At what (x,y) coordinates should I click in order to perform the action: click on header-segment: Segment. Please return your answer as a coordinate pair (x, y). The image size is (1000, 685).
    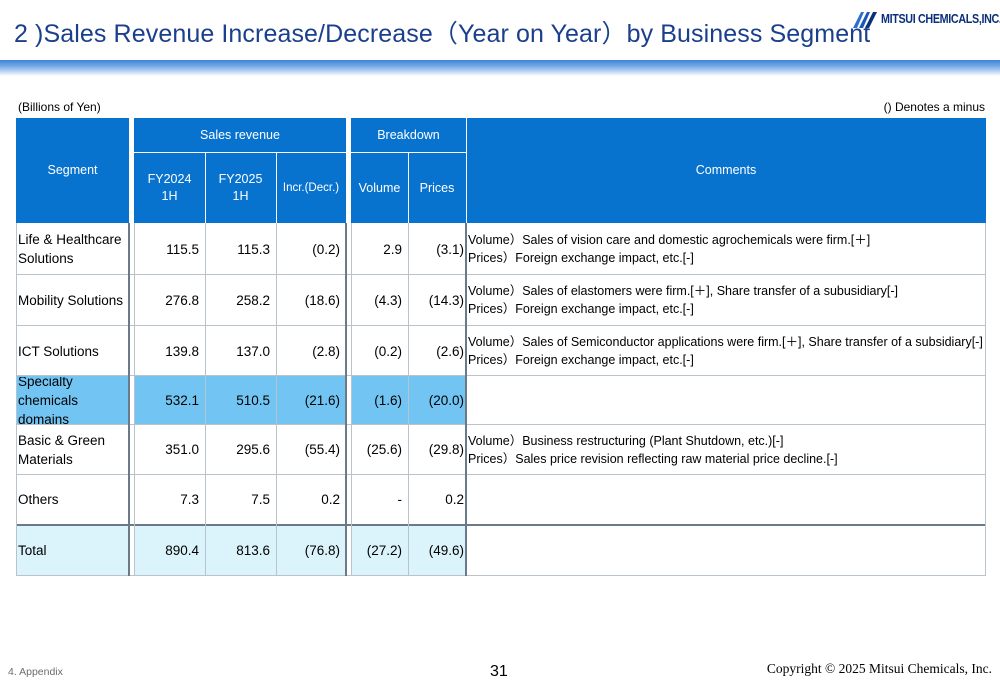
    Looking at the image, I should click on (72, 170).